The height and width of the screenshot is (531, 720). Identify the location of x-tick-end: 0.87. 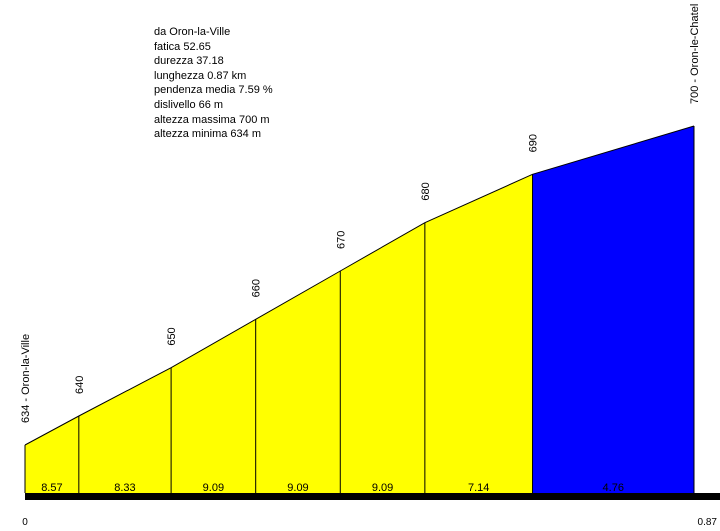
(708, 522).